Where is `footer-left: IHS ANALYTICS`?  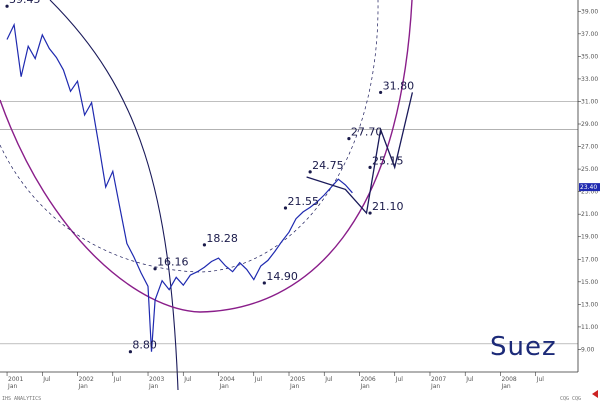
footer-left: IHS ANALYTICS is located at coordinates (21, 399).